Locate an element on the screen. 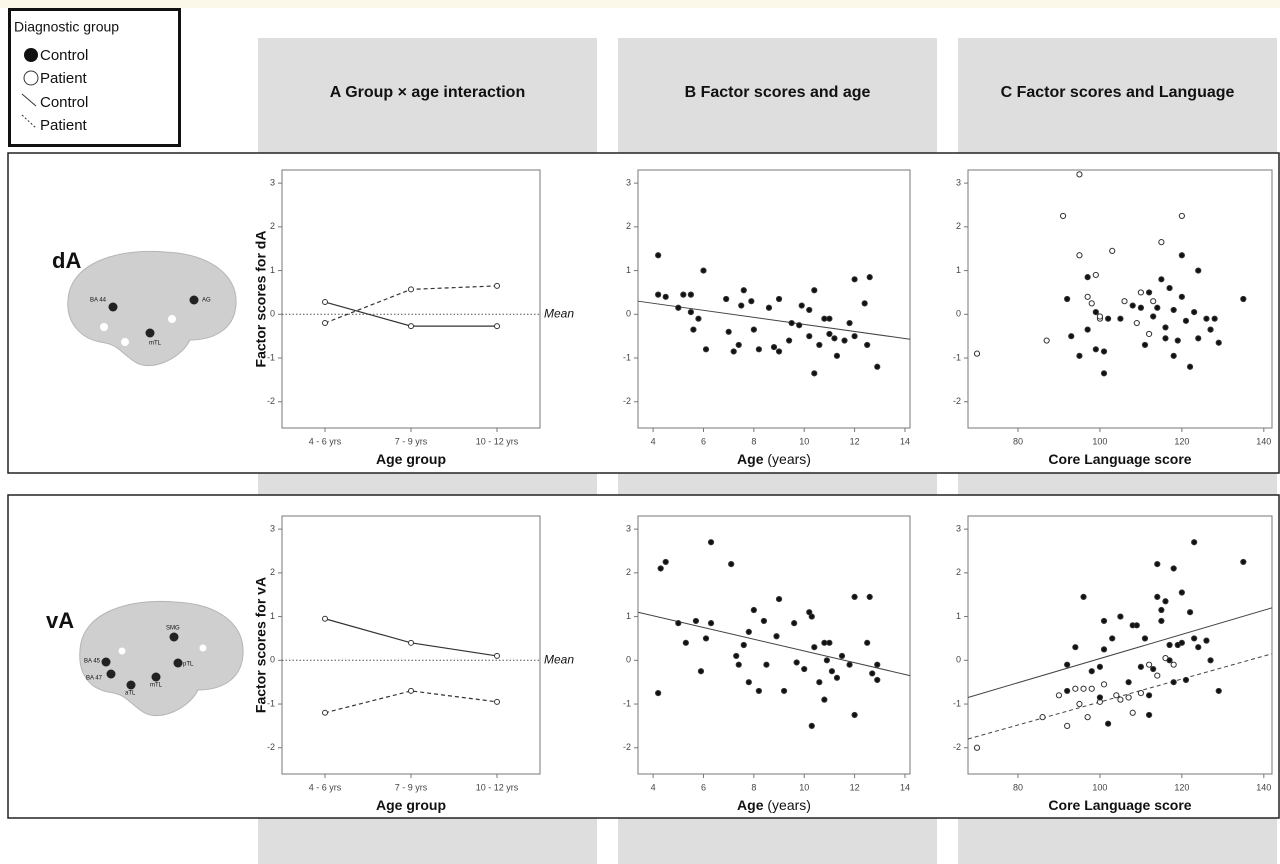  x-axis-label-main: Age group is located at coordinates (411, 459).